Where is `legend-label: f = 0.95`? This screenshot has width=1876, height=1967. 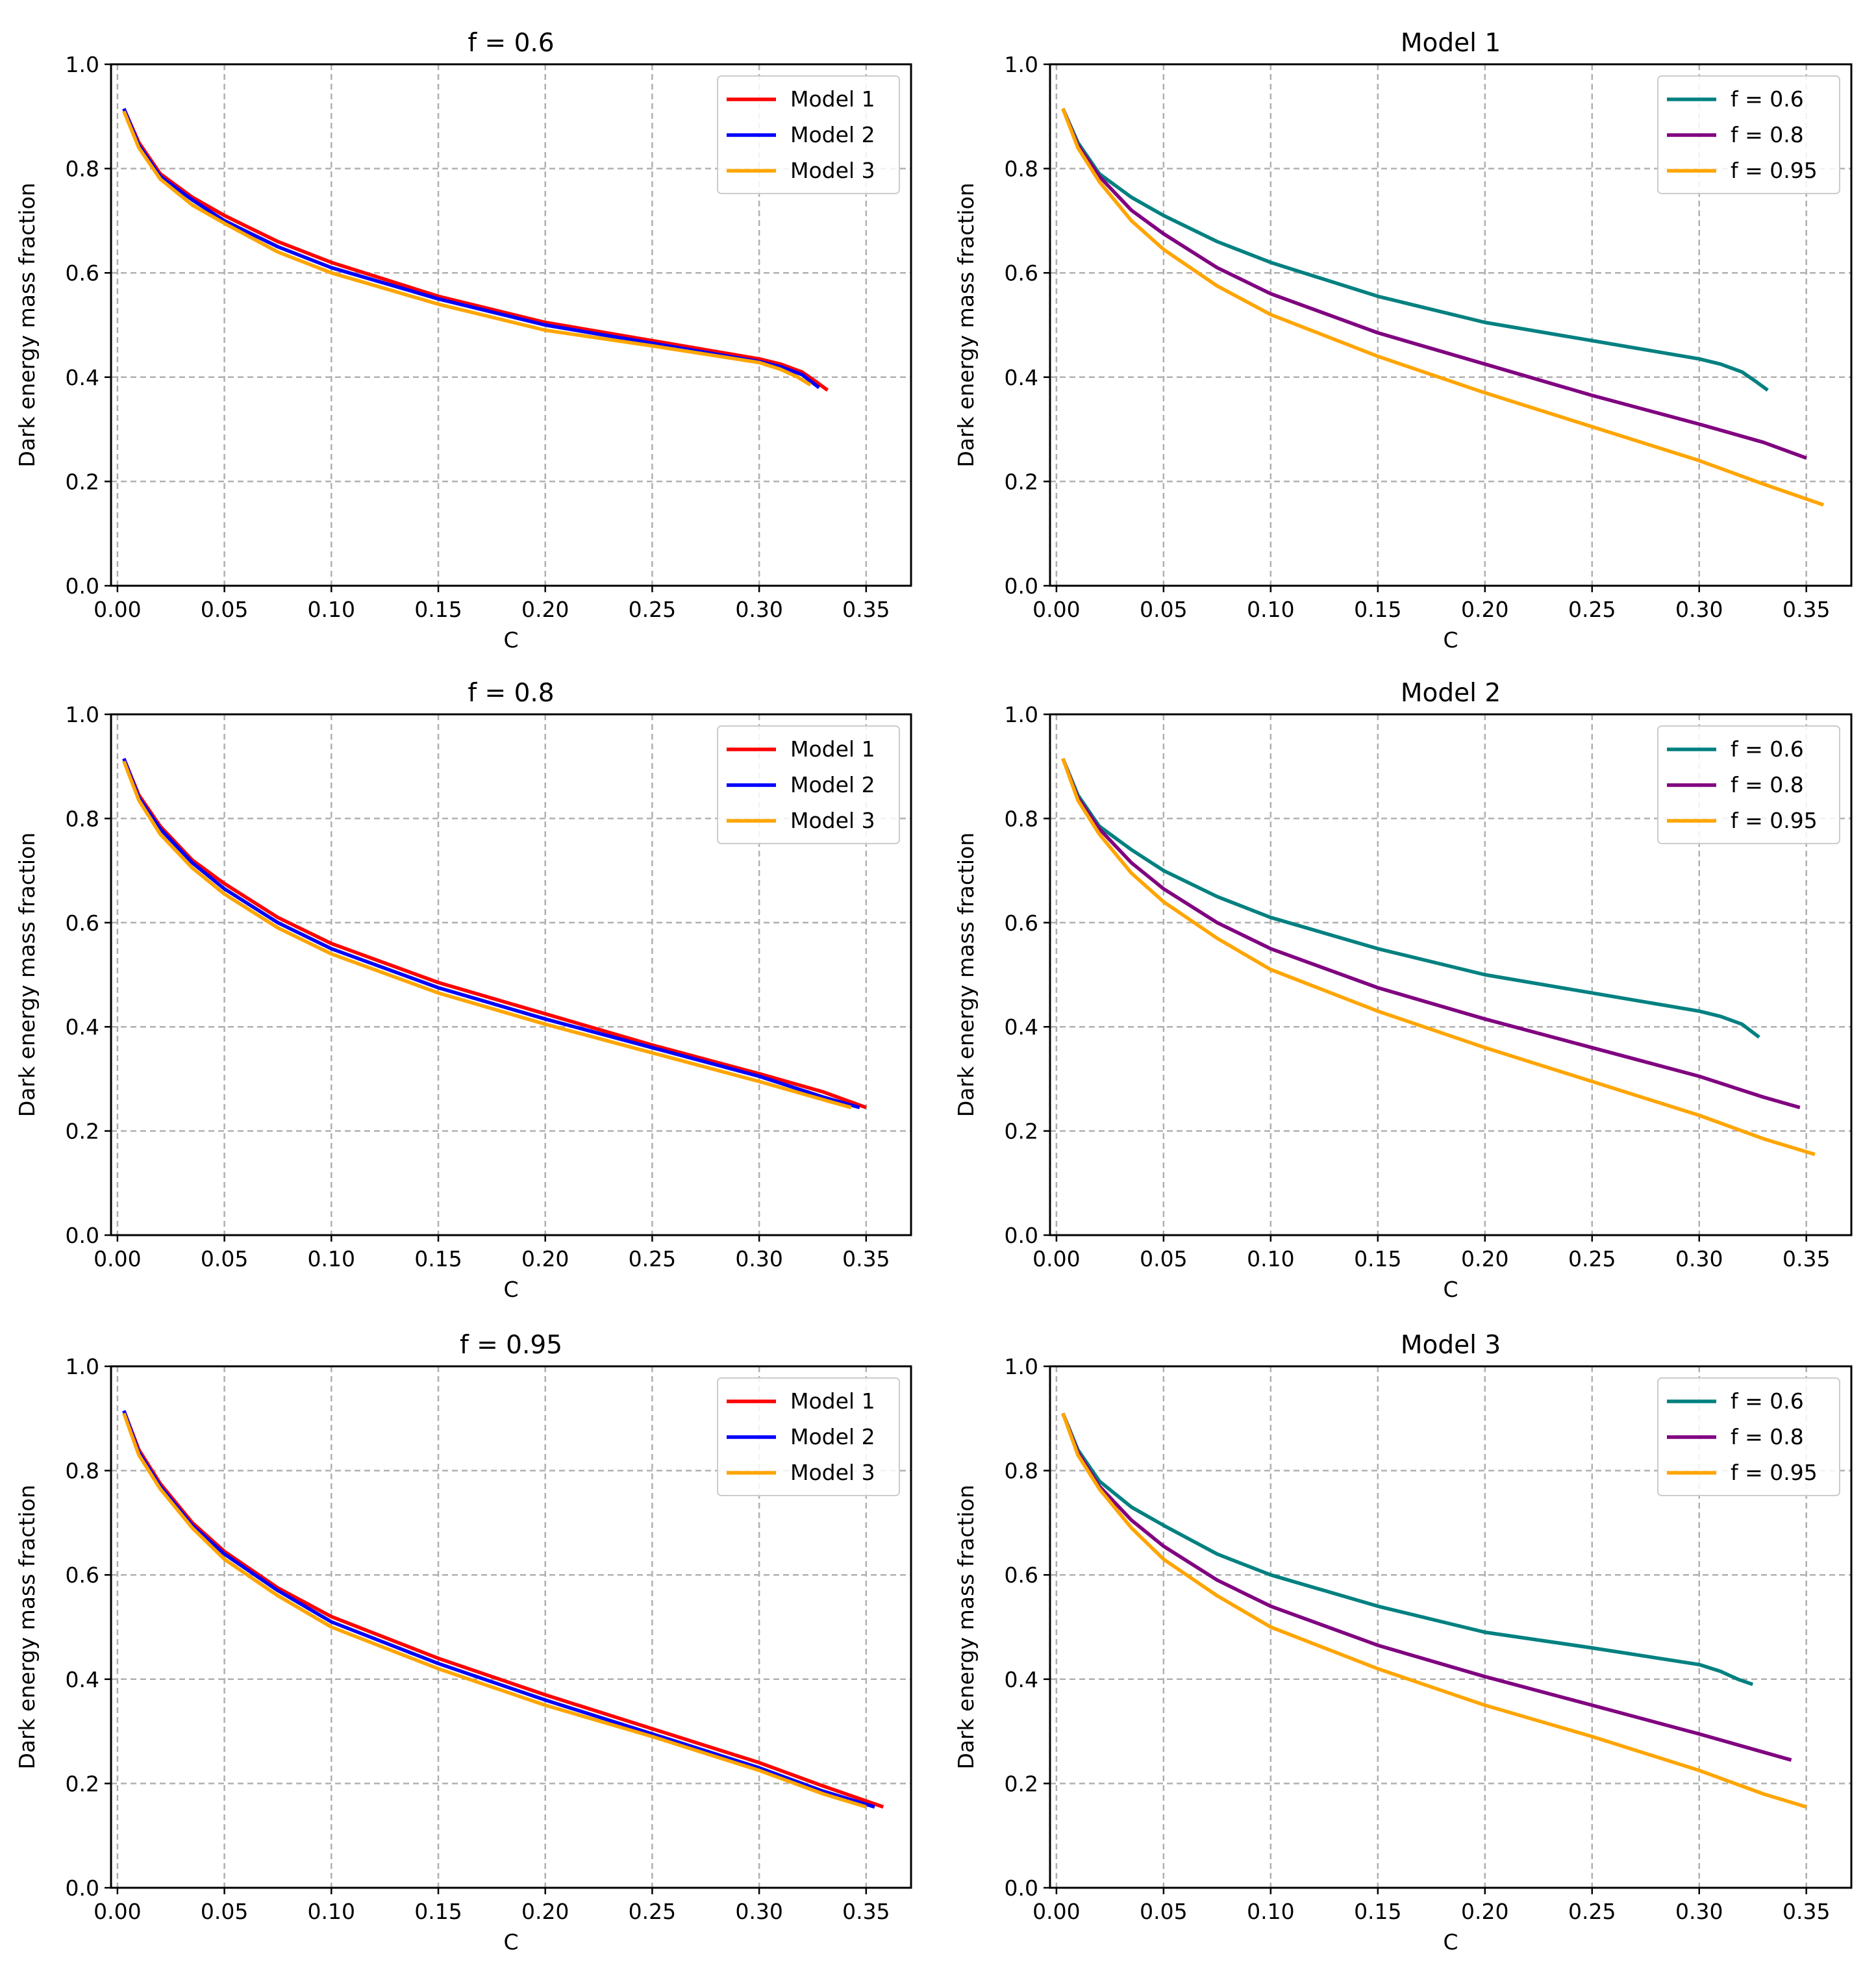 legend-label: f = 0.95 is located at coordinates (1774, 820).